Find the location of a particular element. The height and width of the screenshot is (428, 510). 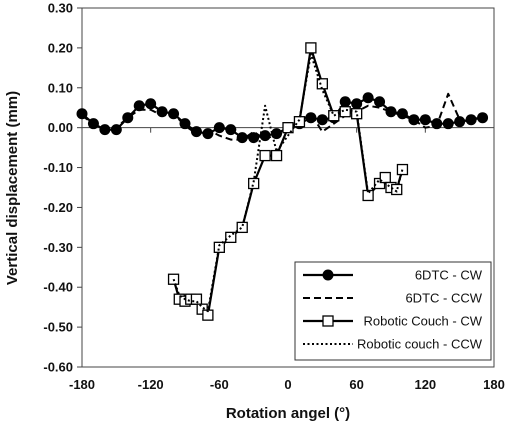

series-line is located at coordinates (282, 116).